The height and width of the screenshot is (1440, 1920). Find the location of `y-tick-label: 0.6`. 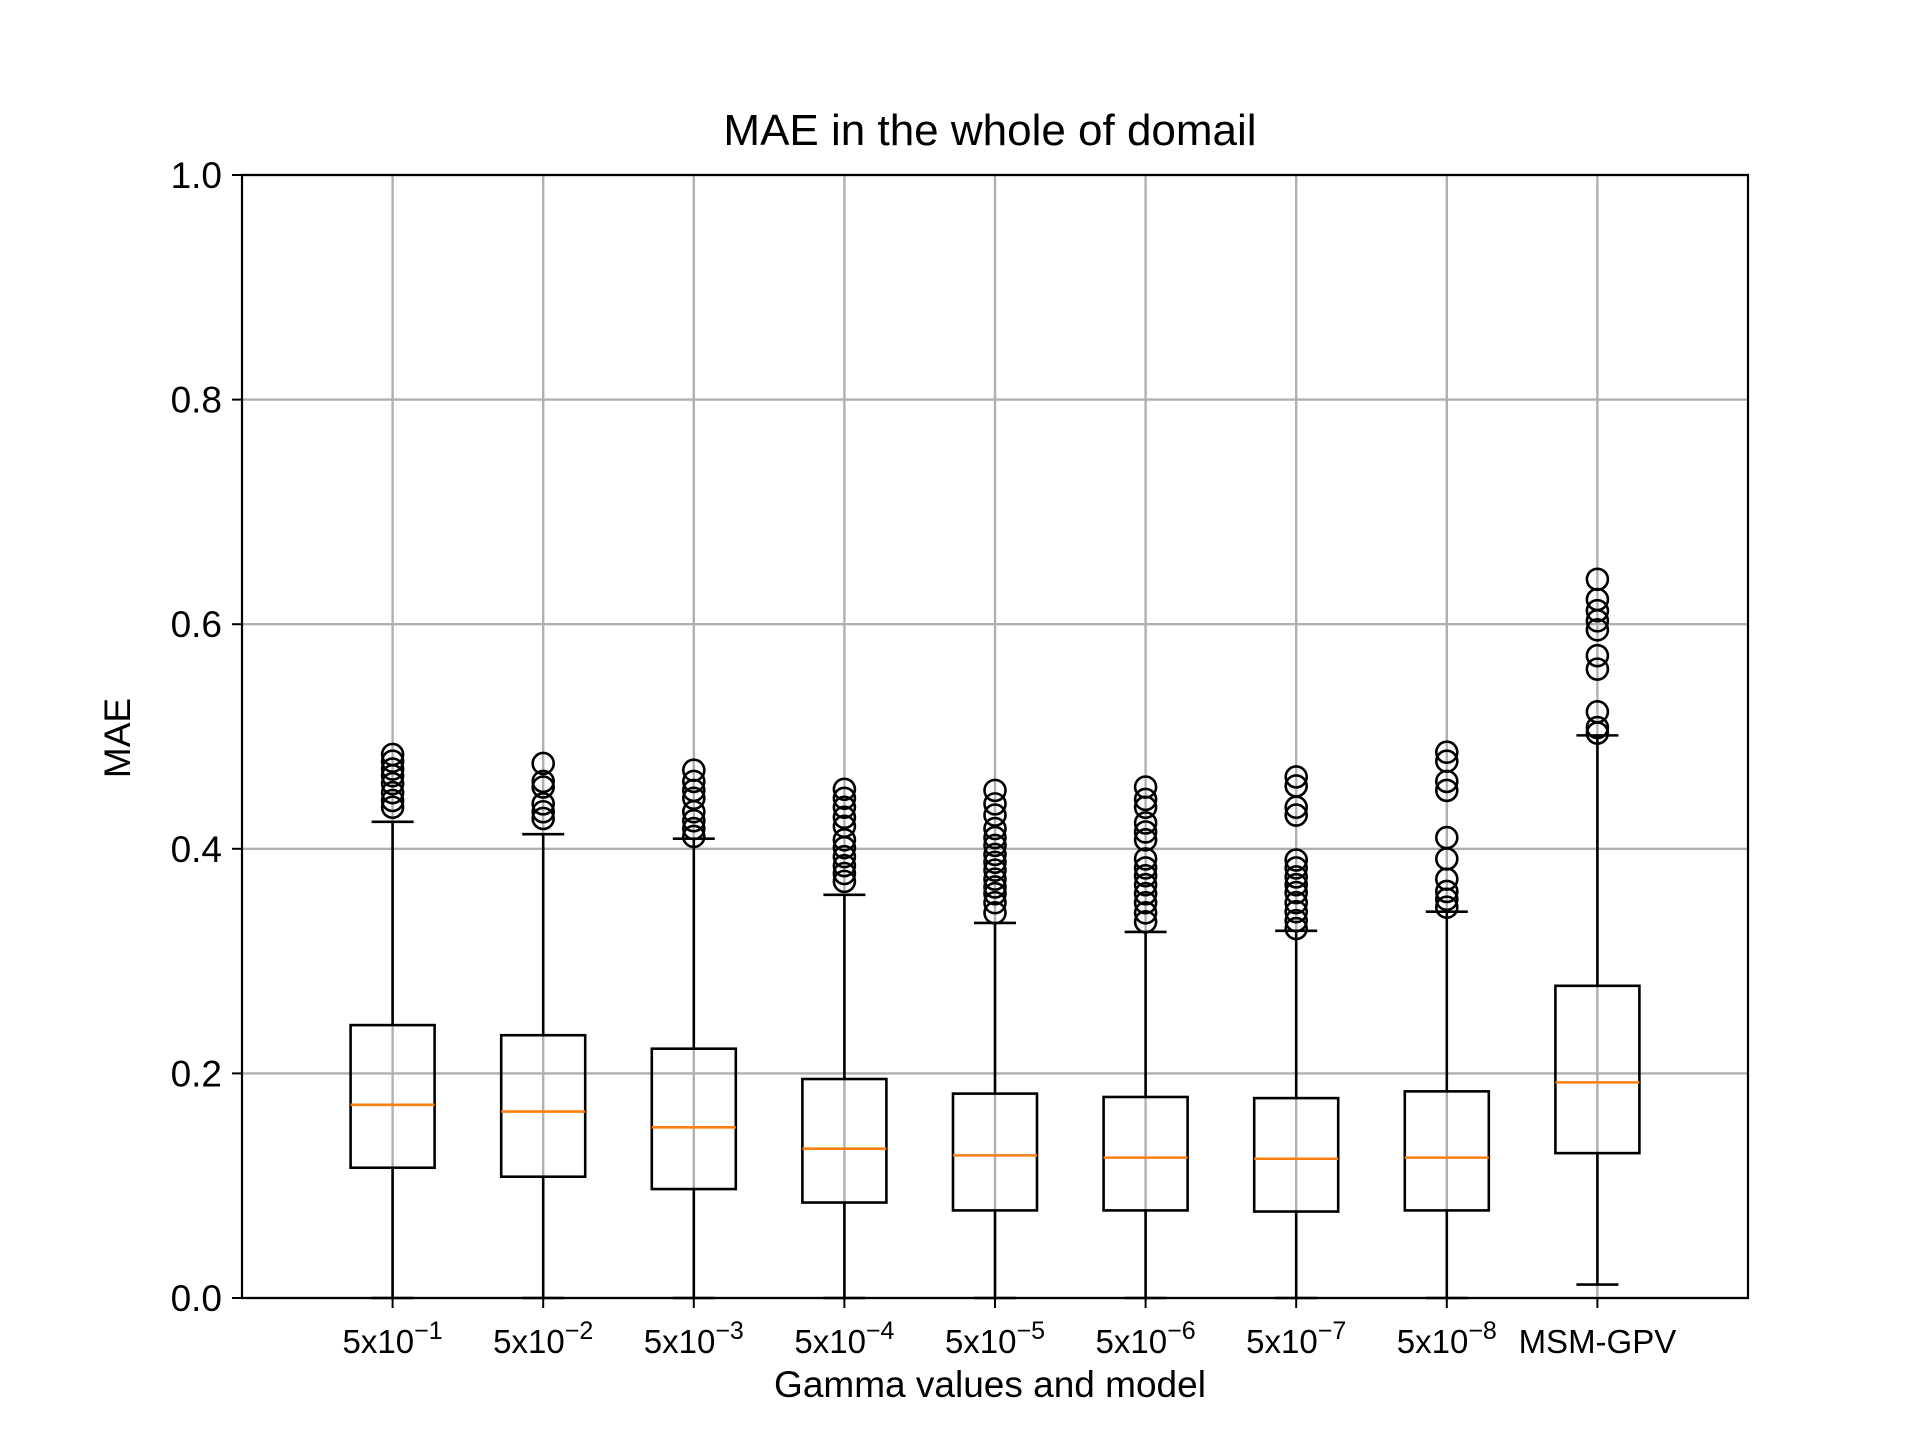

y-tick-label: 0.6 is located at coordinates (196, 624).